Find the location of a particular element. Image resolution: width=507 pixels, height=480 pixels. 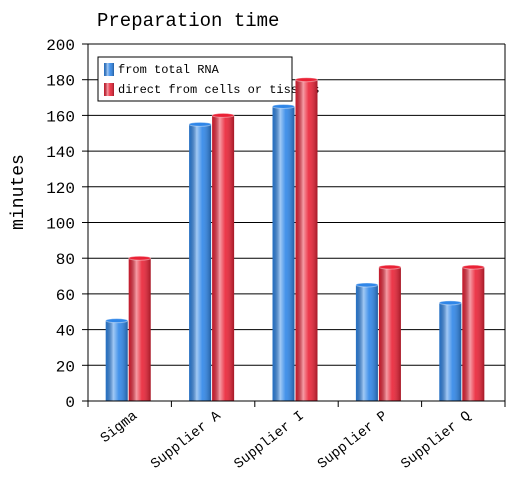

legend-label: direct from cells or tissues is located at coordinates (219, 90).